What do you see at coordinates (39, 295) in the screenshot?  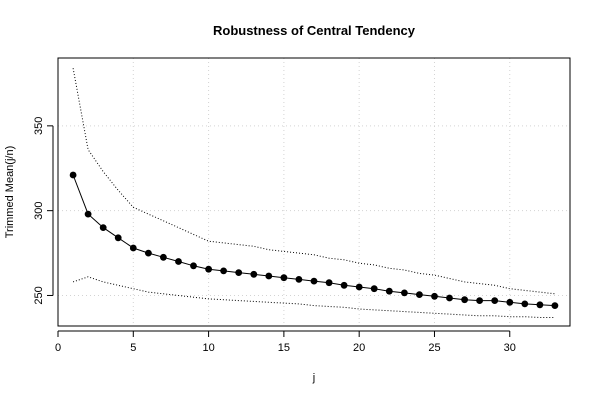 I see `y-tick-label: 250` at bounding box center [39, 295].